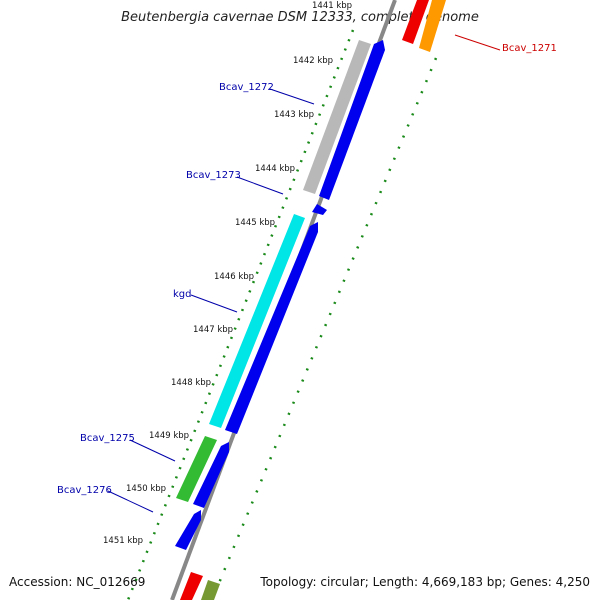 The width and height of the screenshot is (600, 600). I want to click on cds-kgd, so click(271, 328).